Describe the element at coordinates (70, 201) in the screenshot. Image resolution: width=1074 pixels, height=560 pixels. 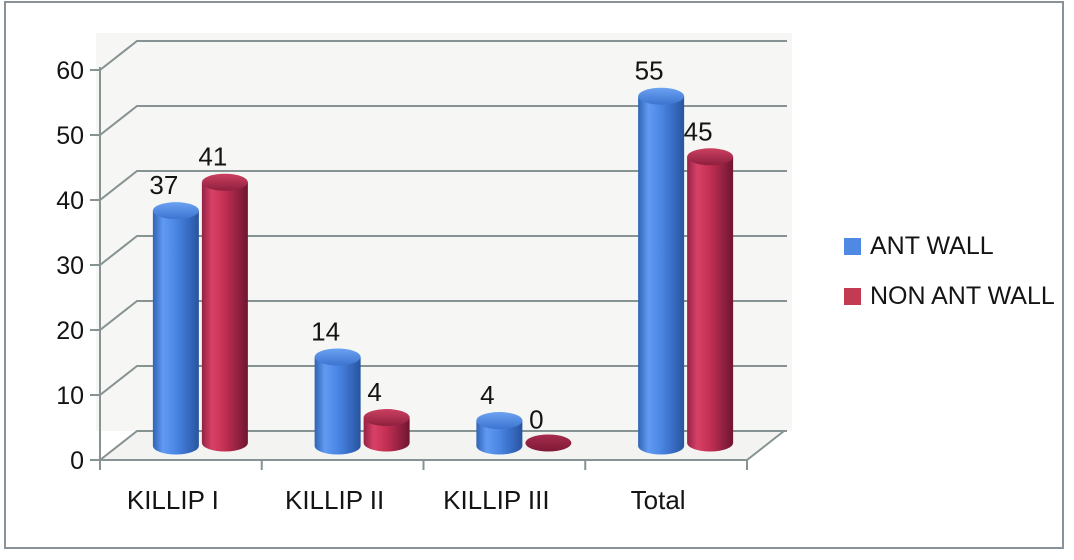
I see `y-tick-label-40: 40` at that location.